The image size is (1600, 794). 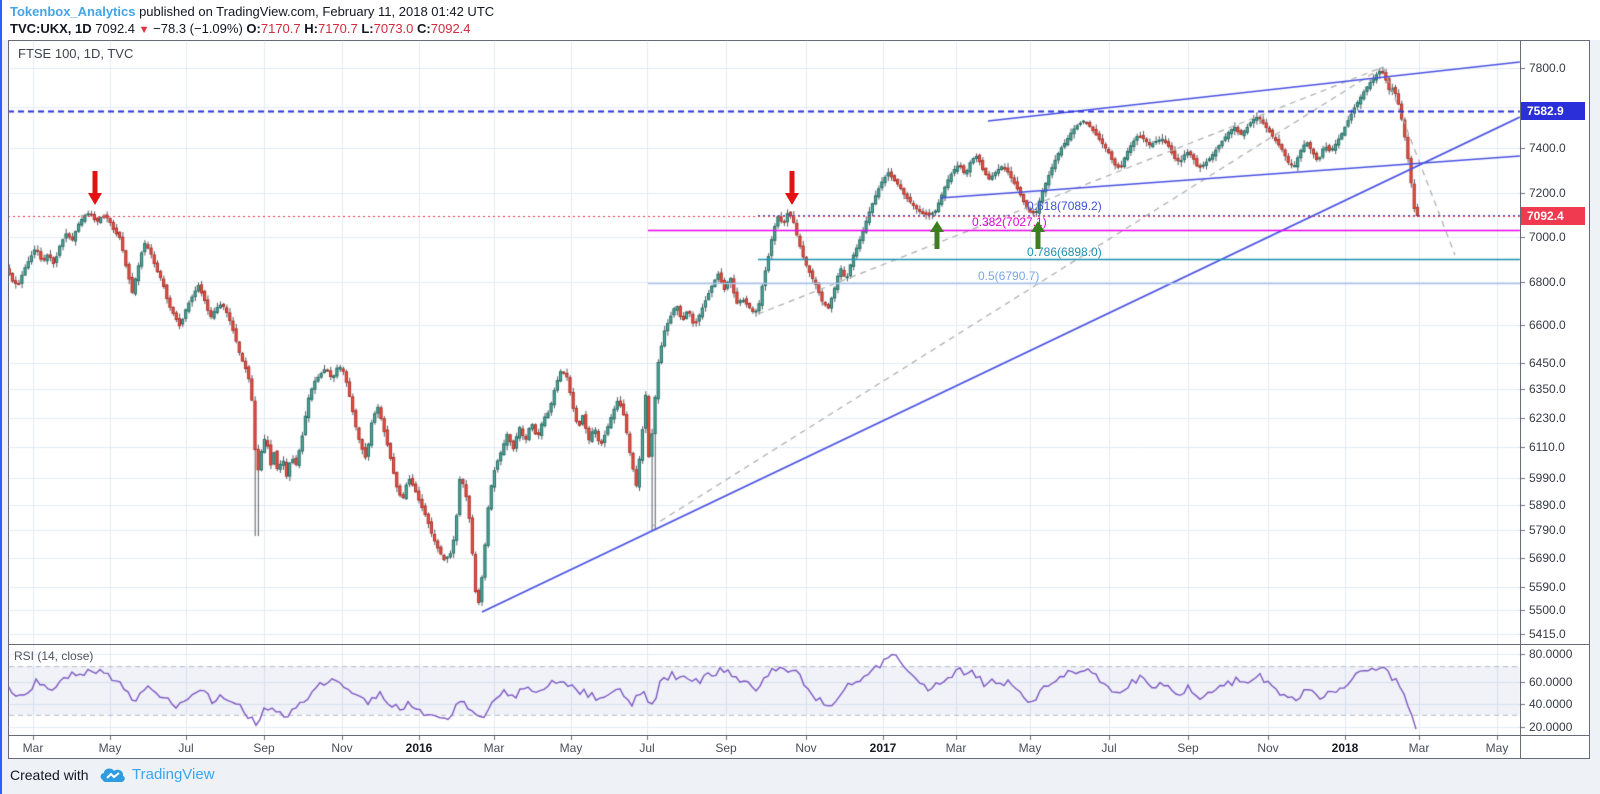 I want to click on fib-level-label: 0.382(7027.1), so click(x=1009, y=222).